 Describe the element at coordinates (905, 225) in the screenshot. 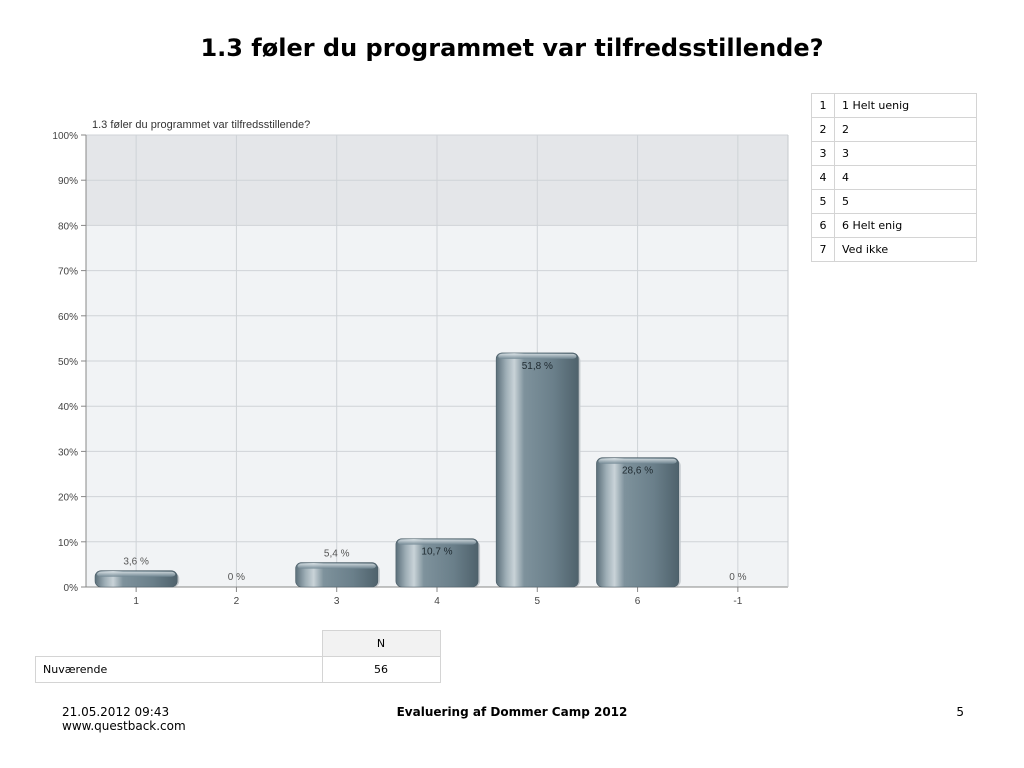

I see `legend-label: 6 Helt enig` at that location.